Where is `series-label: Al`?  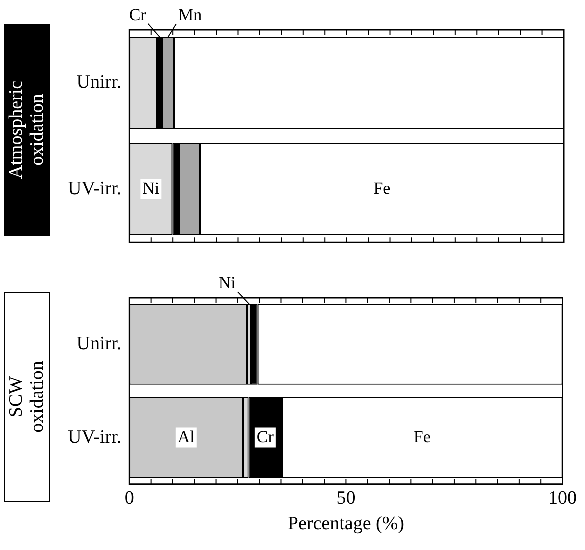
series-label: Al is located at coordinates (187, 436).